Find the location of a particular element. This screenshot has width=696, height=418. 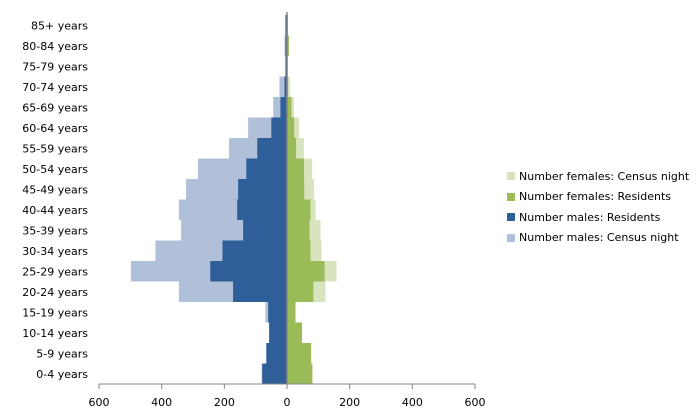

category-label: 10-14 years is located at coordinates (55, 333).